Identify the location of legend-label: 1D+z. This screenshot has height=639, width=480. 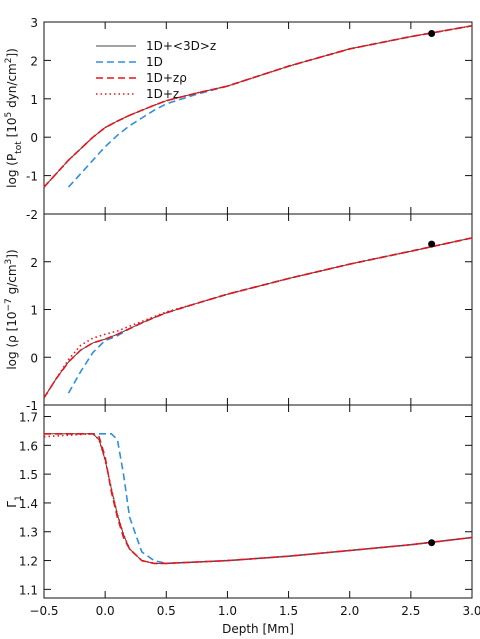
(162, 94).